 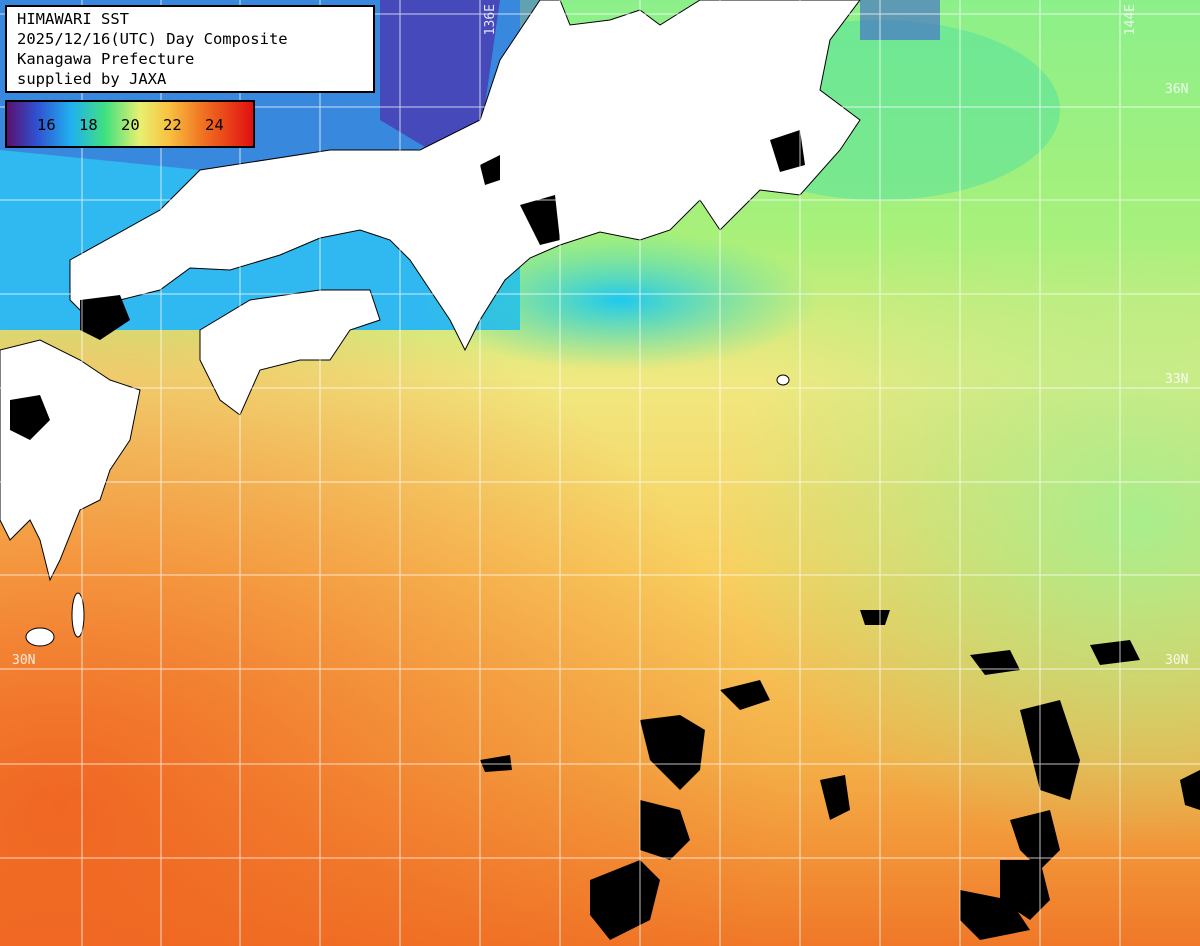 I want to click on island-tanegashima, so click(x=40, y=637).